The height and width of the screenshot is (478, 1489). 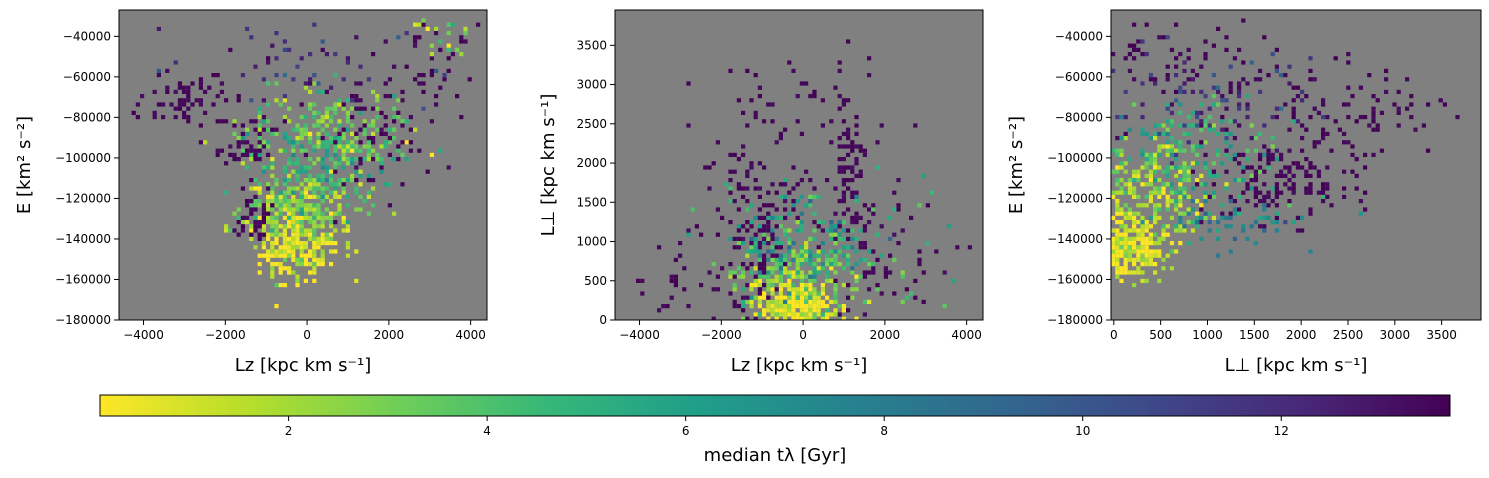 I want to click on y-tick-label: −60000, so click(x=87, y=77).